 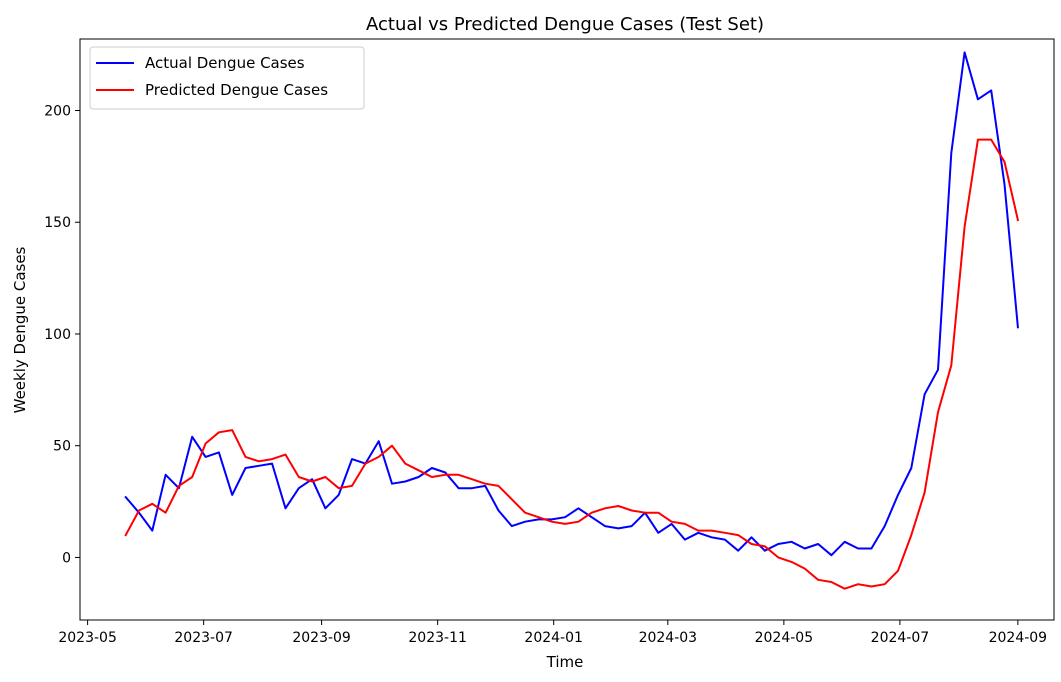 I want to click on legend-predicted-label: Predicted Dengue Cases, so click(x=236, y=90).